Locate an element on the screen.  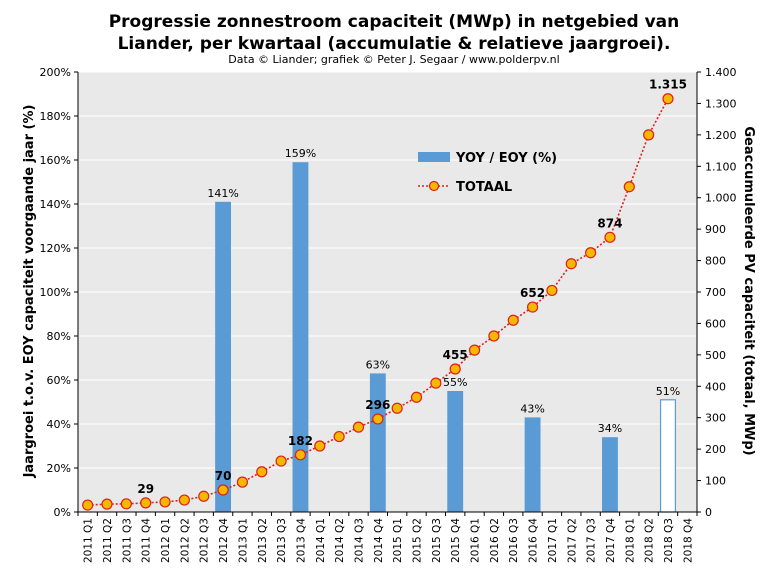
x-tick-label: 2012 Q4 is located at coordinates (224, 540).